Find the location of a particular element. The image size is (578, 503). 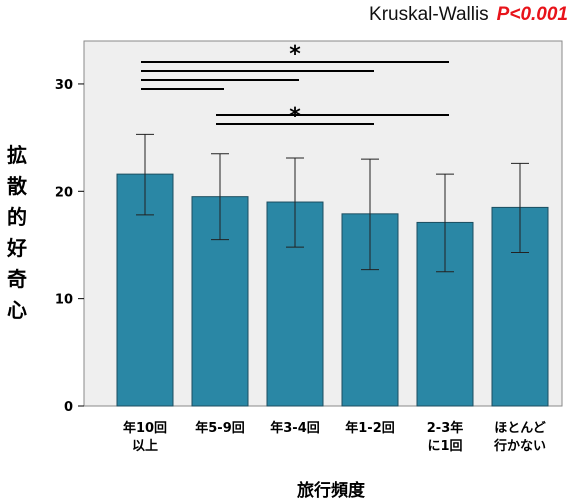

y-axis-label-char-3: 好 is located at coordinates (17, 248).